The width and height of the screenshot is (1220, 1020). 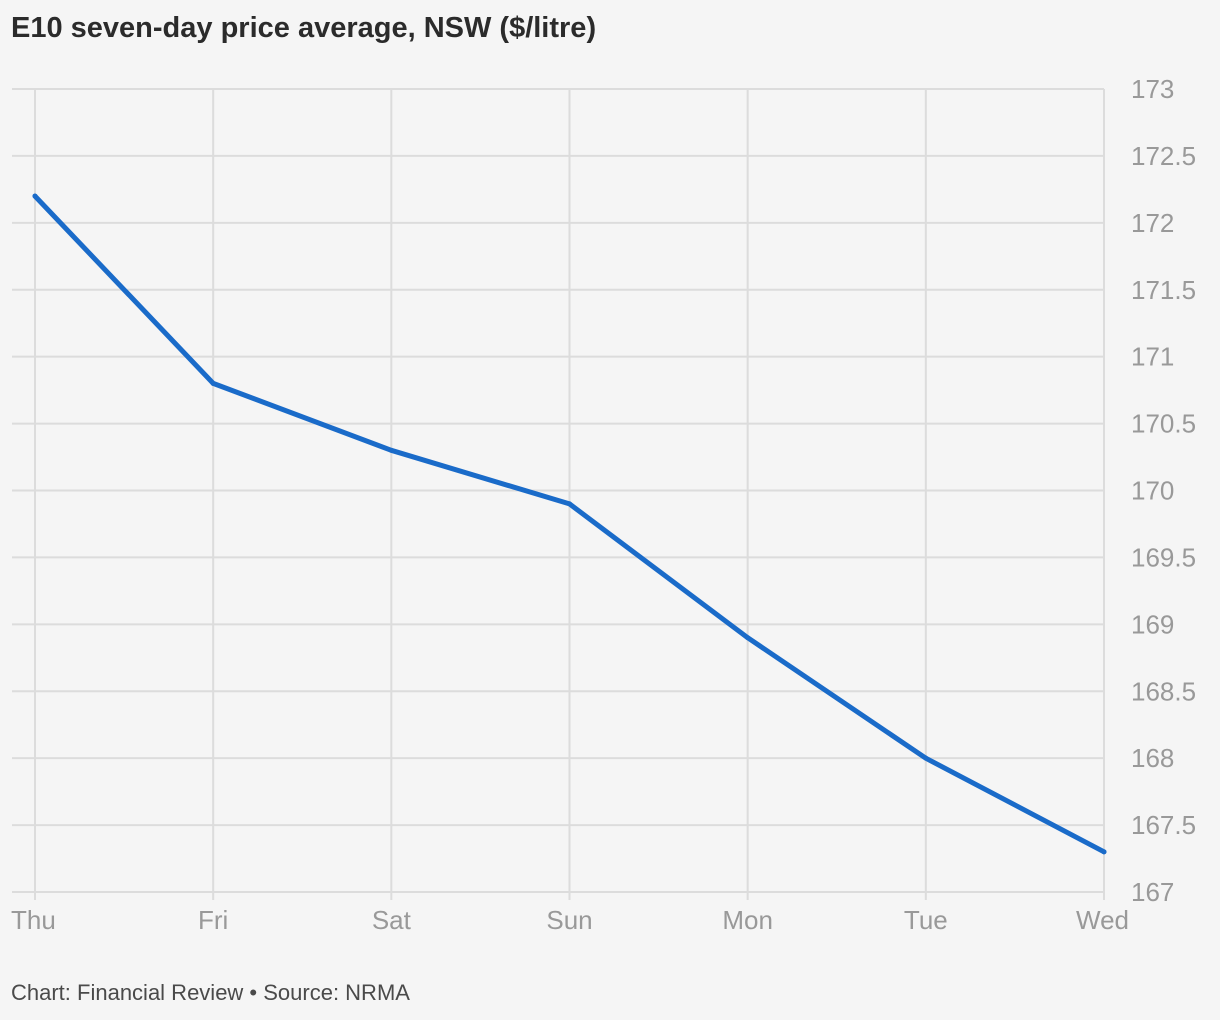 What do you see at coordinates (213, 920) in the screenshot?
I see `x-tick-label: Fri` at bounding box center [213, 920].